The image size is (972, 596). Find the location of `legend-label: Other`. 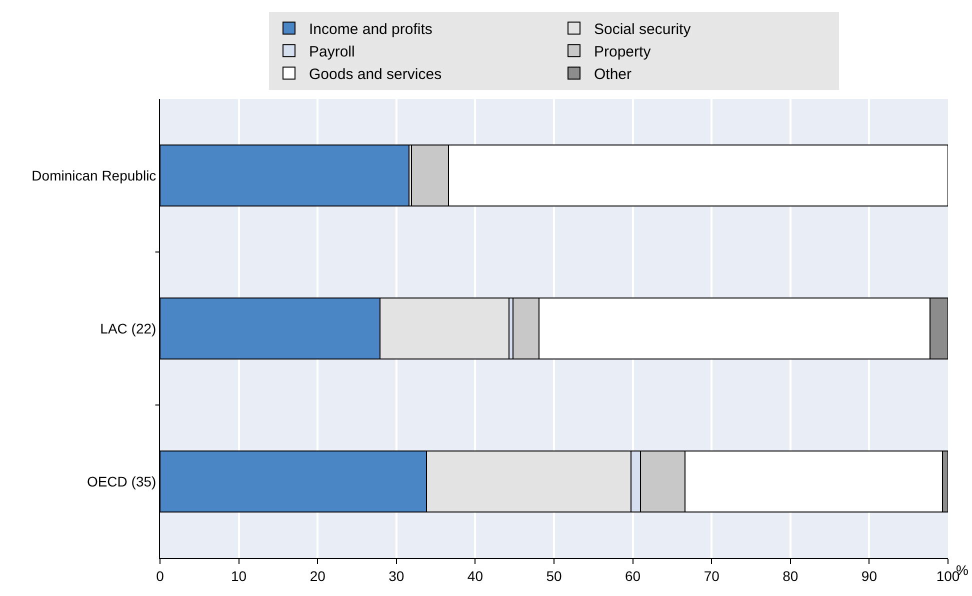

legend-label: Other is located at coordinates (613, 74).